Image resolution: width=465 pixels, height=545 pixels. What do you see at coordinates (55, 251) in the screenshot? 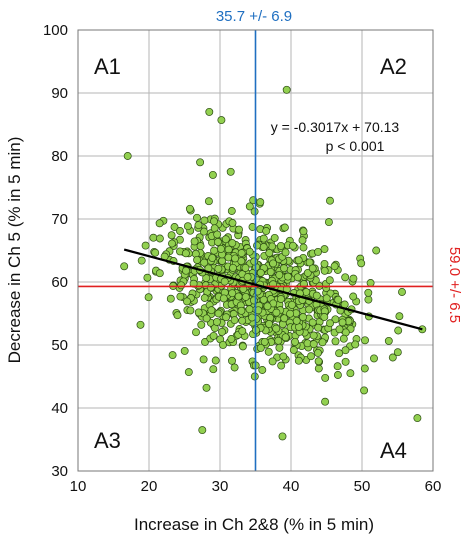
I see `y-tick-labels: 30 40 50 60 70 80 90 100` at bounding box center [55, 251].